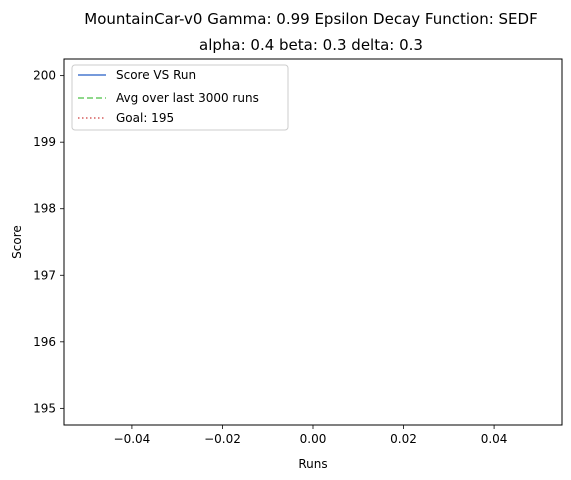 This screenshot has height=480, width=571. What do you see at coordinates (145, 118) in the screenshot?
I see `legend-label-goal: Goal: 195` at bounding box center [145, 118].